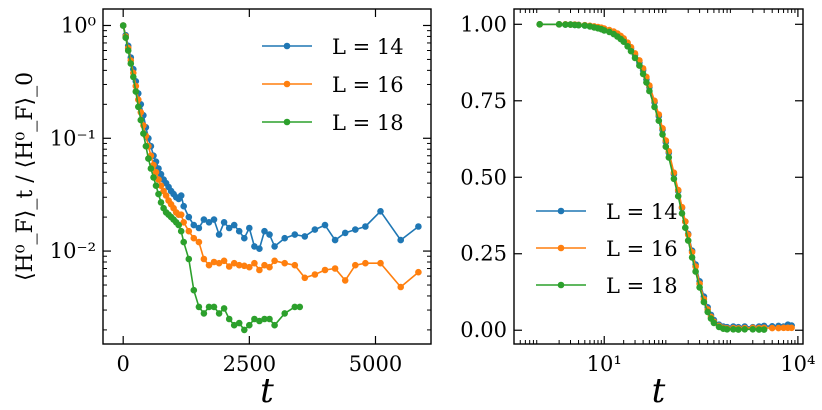  What do you see at coordinates (25, 176) in the screenshot?
I see `y-axis-label: ⟨H⁰_F⟩_t / ⟨H⁰_F⟩_0` at bounding box center [25, 176].